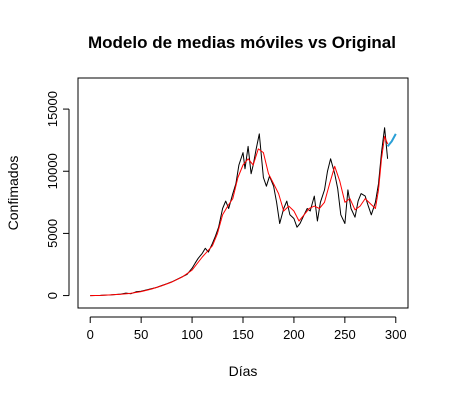  What do you see at coordinates (52, 295) in the screenshot?
I see `y-tick-label: 0` at bounding box center [52, 295].